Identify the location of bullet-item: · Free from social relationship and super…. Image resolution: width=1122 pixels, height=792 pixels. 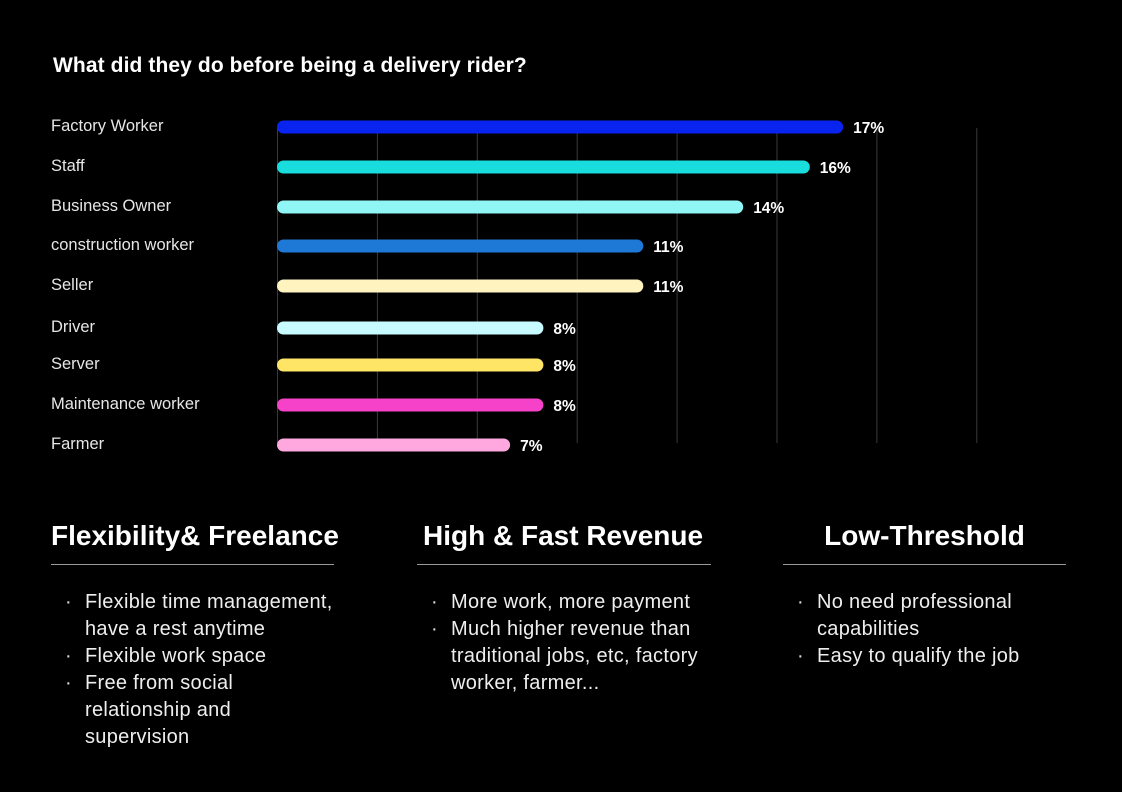
(149, 710).